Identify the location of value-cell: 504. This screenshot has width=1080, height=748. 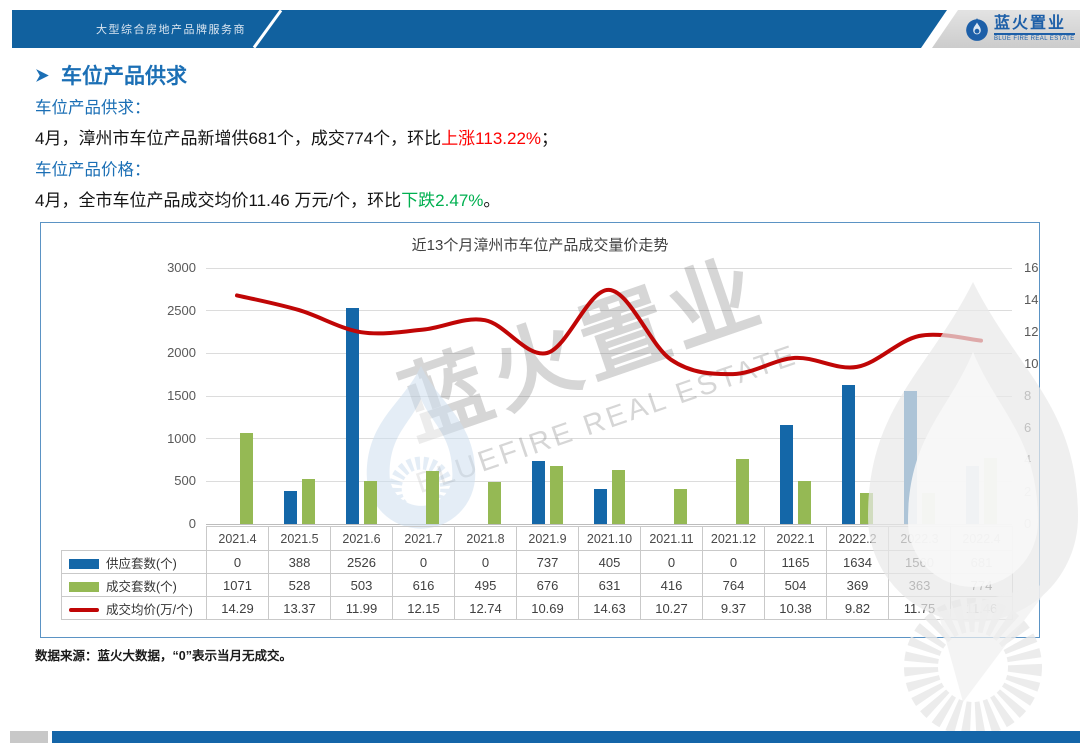
(795, 585).